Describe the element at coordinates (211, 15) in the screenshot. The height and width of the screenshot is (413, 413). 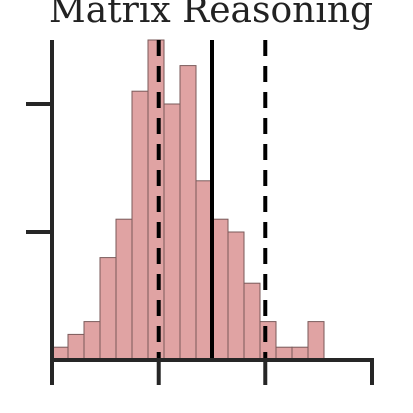
I see `chart-title: Matrix Reasoning` at that location.